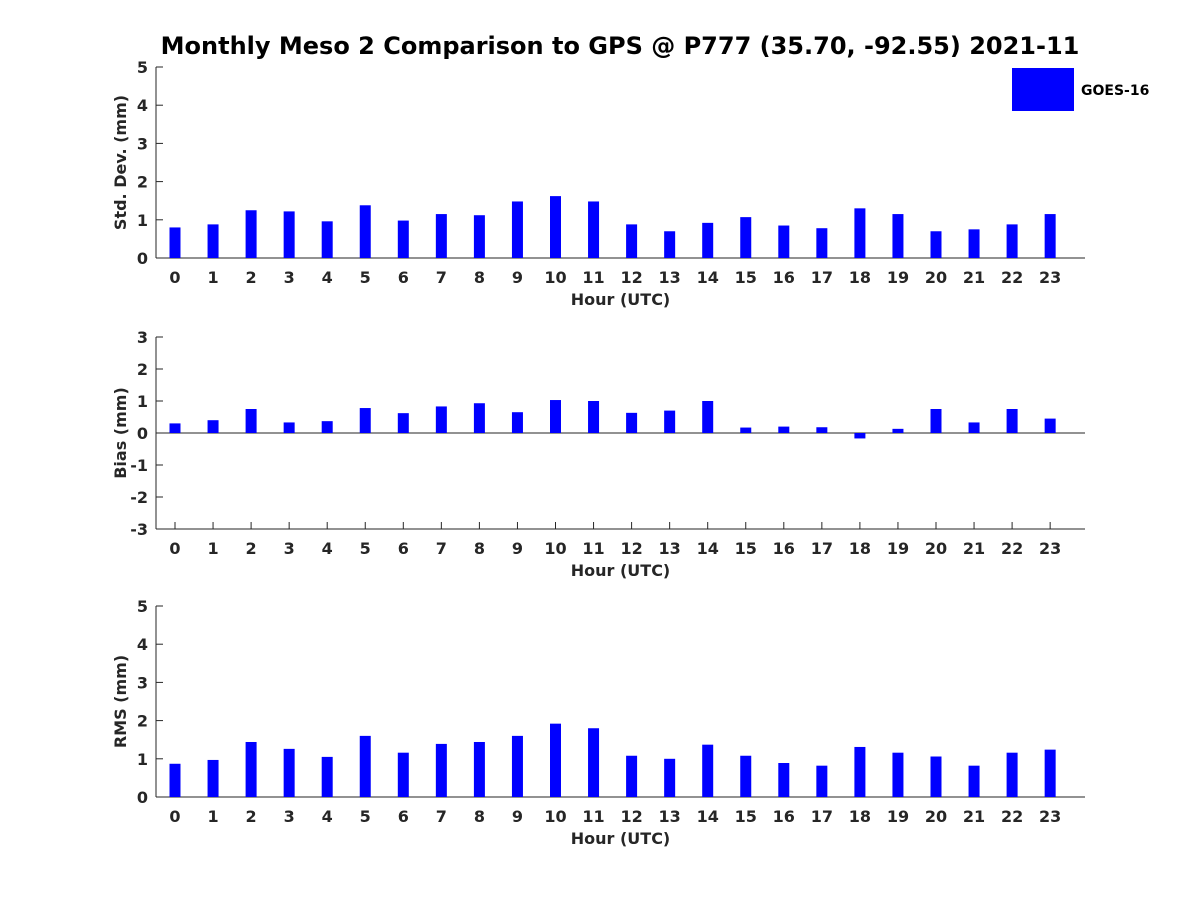 The width and height of the screenshot is (1200, 900). I want to click on y-tick-label: -2, so click(139, 497).